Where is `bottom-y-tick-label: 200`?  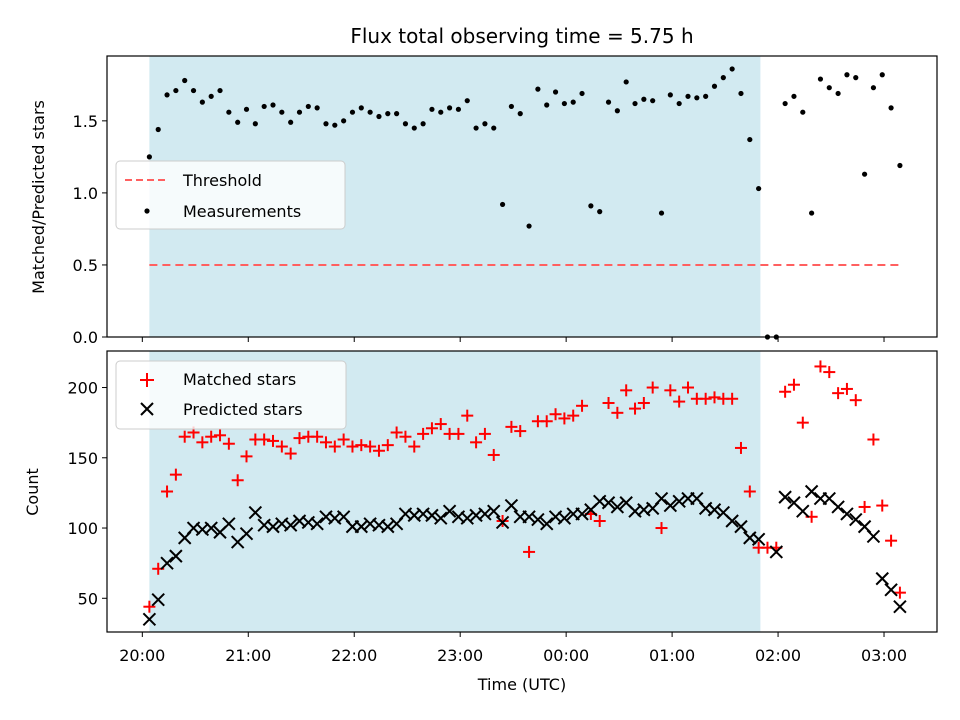
bottom-y-tick-label: 200 is located at coordinates (82, 388).